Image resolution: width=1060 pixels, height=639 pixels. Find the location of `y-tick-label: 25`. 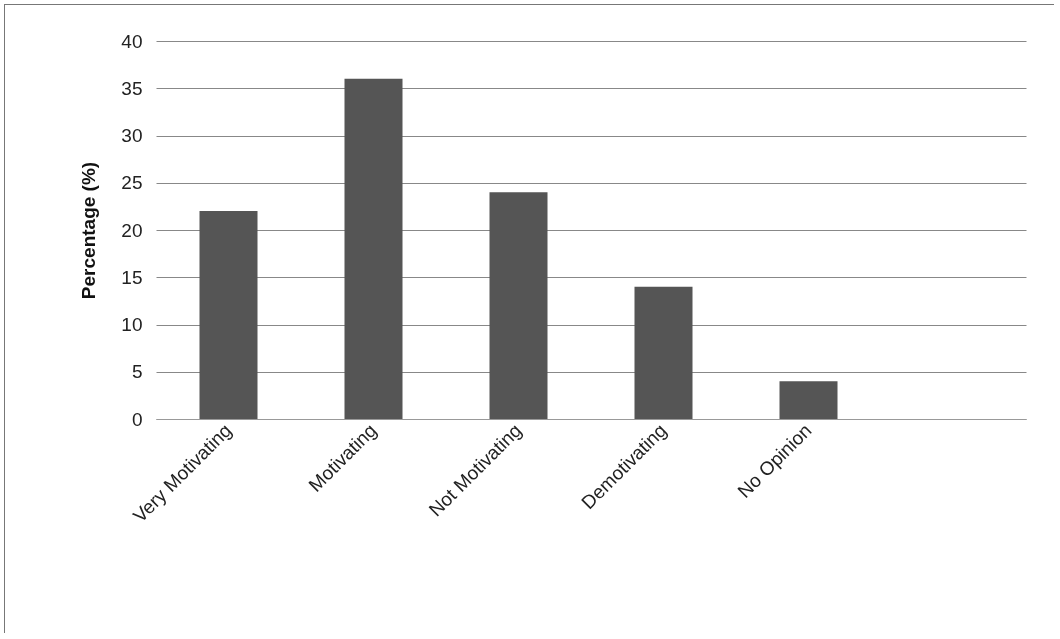

y-tick-label: 25 is located at coordinates (132, 183).